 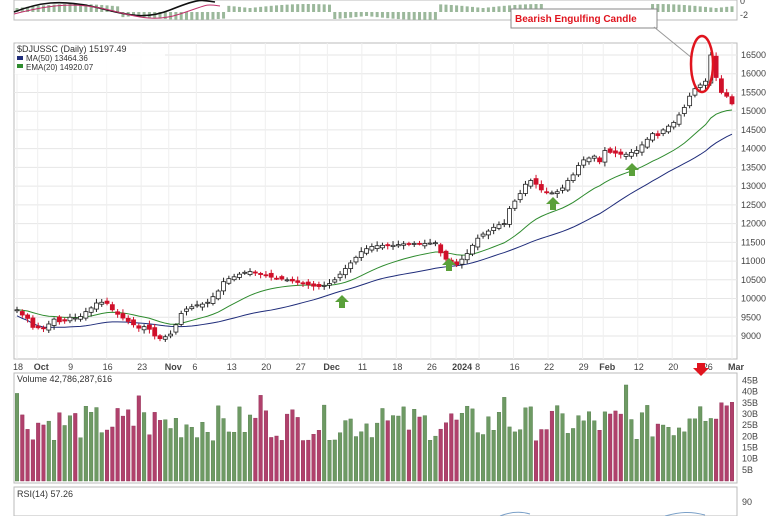 I want to click on volume-label: Volume 42,786,287,616, so click(x=64, y=379).